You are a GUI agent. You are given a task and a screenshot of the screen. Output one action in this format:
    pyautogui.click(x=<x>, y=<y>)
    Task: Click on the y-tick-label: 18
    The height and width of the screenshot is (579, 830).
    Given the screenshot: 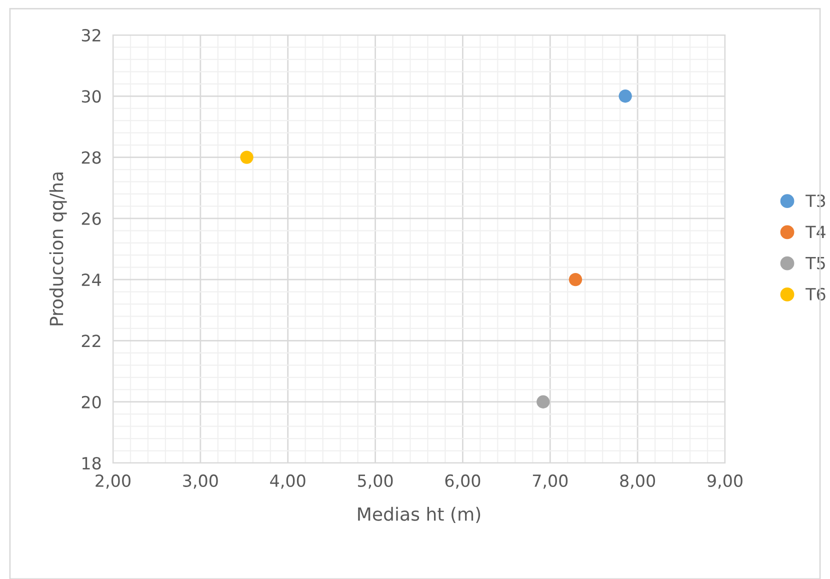 What is the action you would take?
    pyautogui.click(x=91, y=463)
    